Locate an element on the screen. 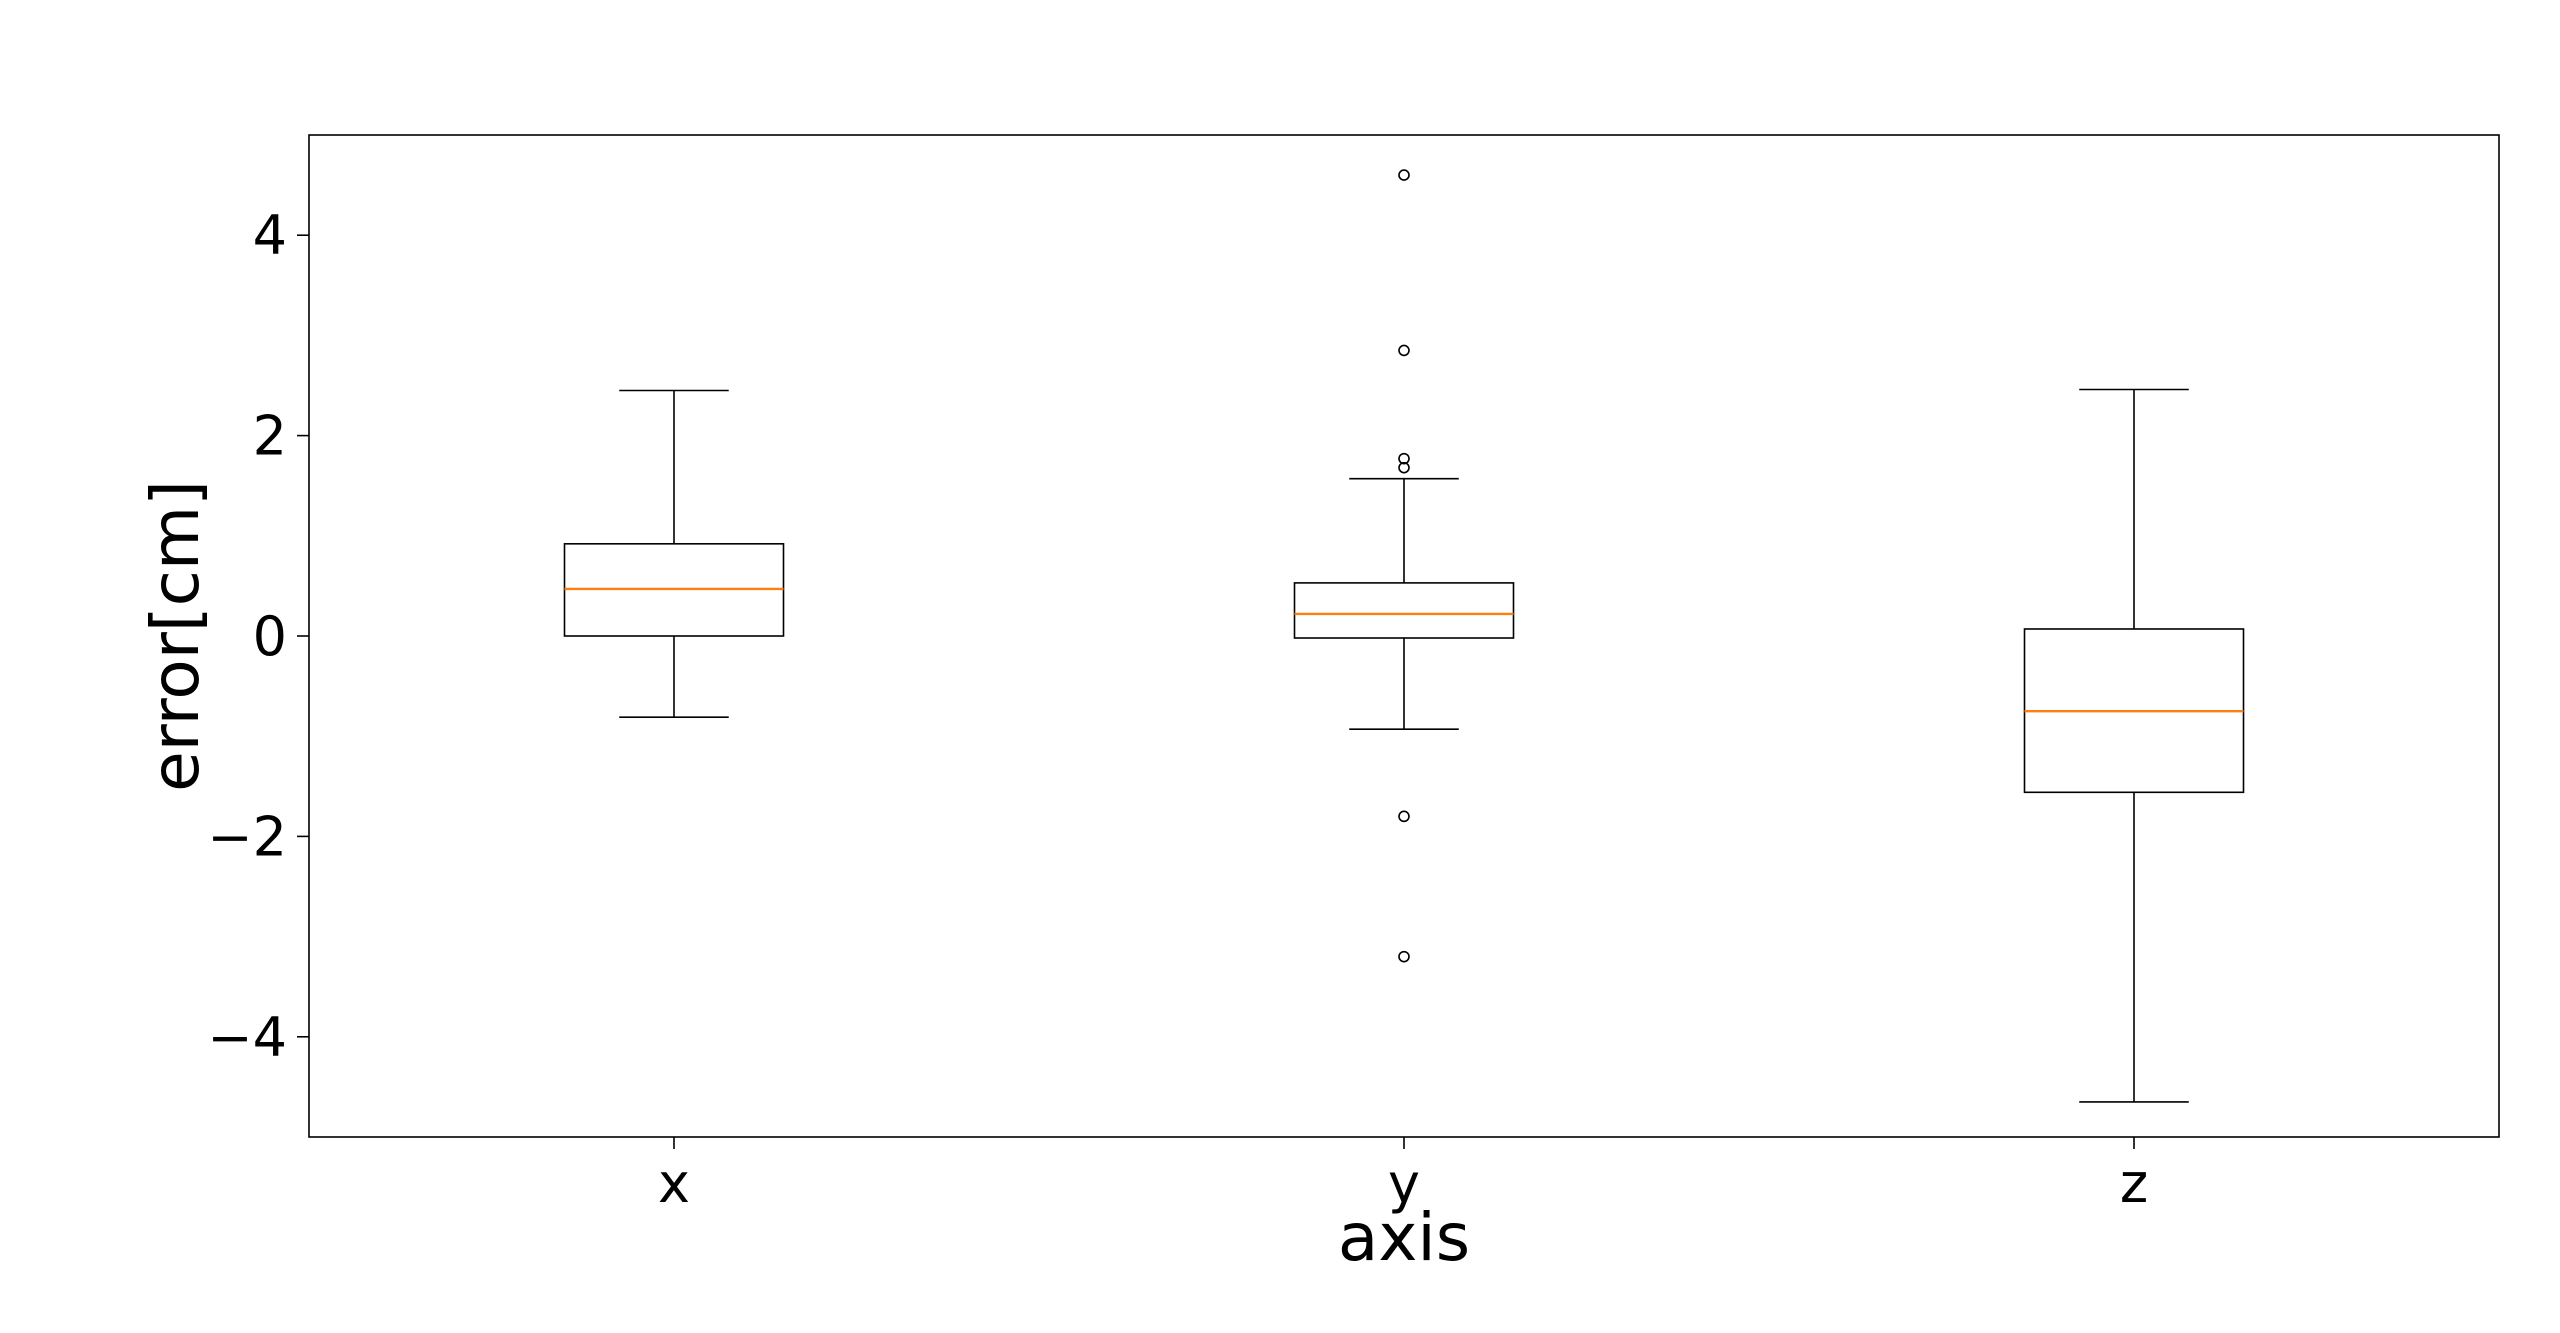 The height and width of the screenshot is (1333, 2560). box-y is located at coordinates (1404, 566).